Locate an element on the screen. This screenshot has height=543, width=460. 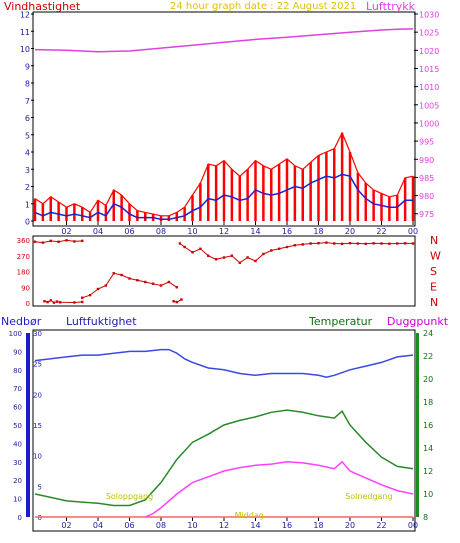
compass-label: W is located at coordinates (435, 256).